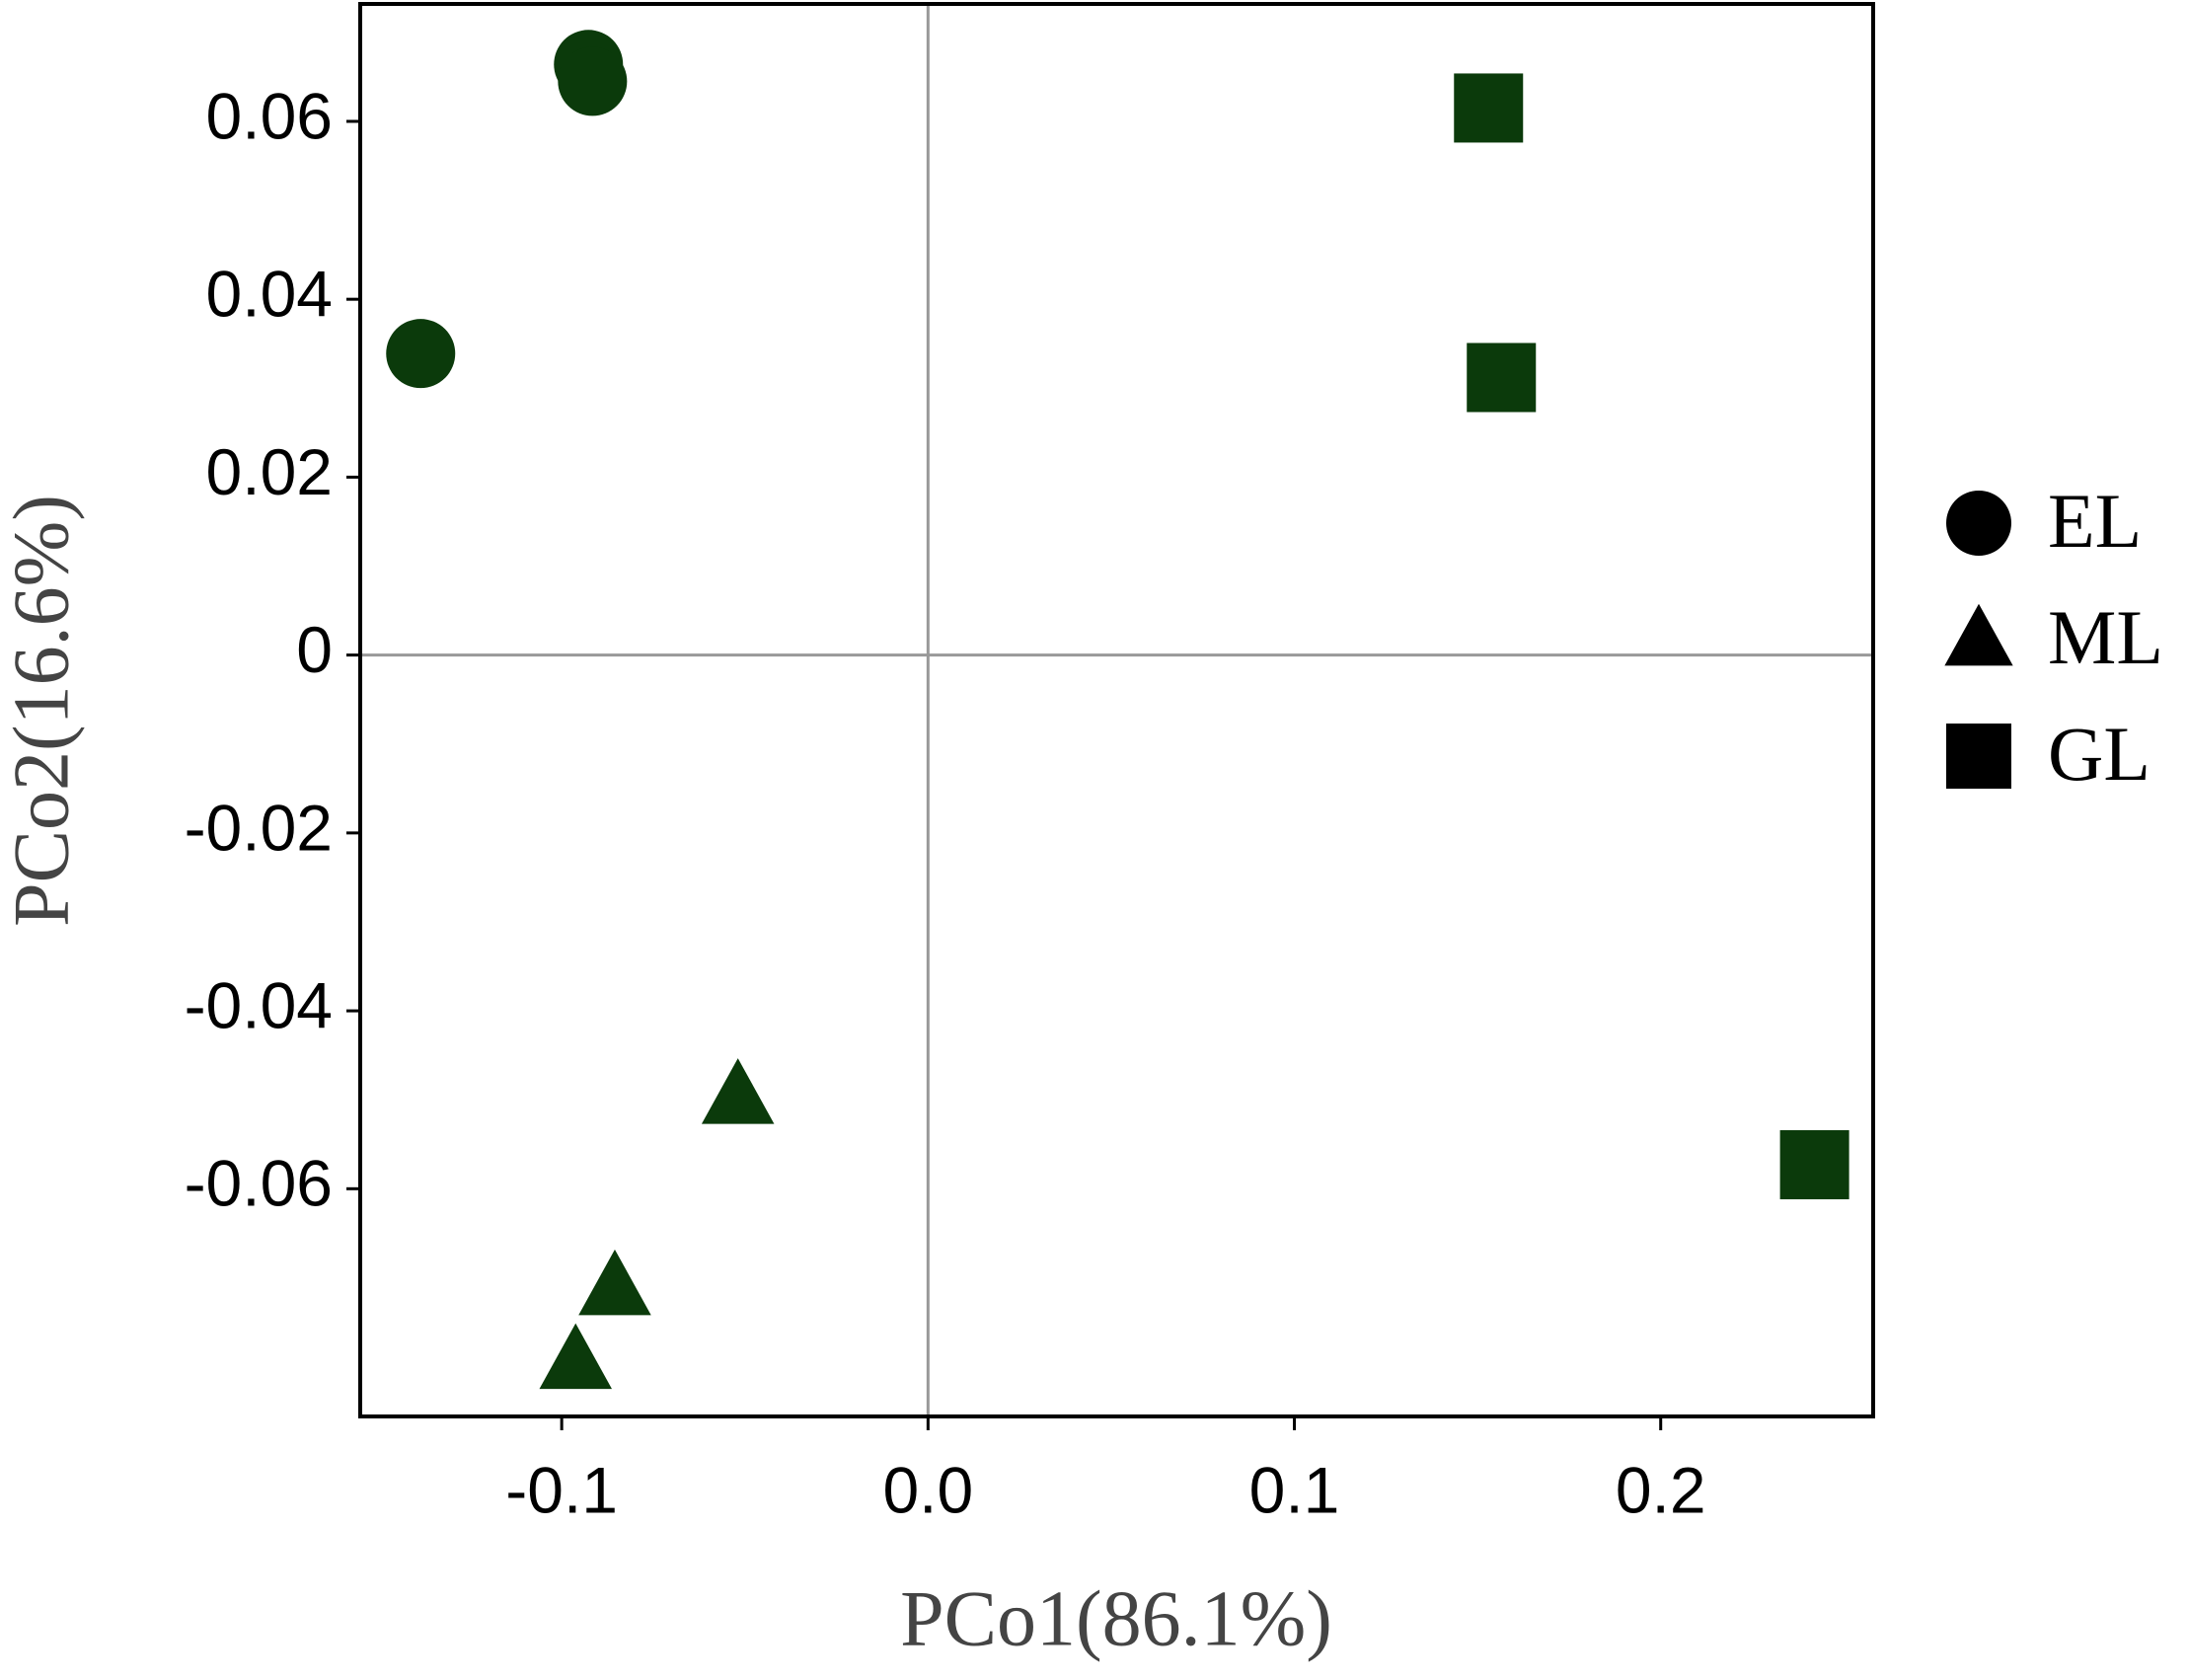  I want to click on x-tick-label: 0.2, so click(1661, 1489).